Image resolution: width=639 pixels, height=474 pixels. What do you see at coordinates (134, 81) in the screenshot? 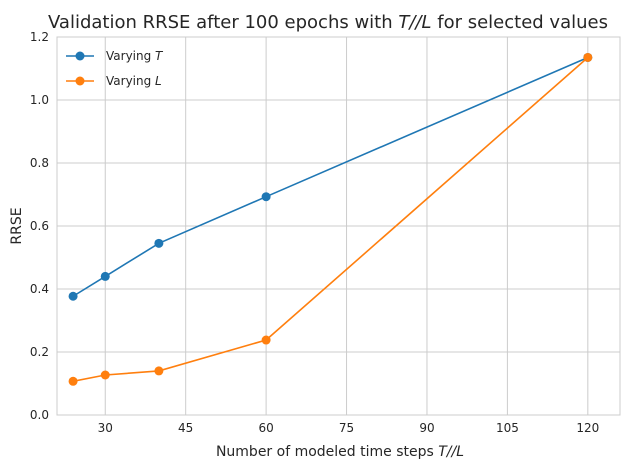
I see `legend-label-varying-l: Varying L` at bounding box center [134, 81].